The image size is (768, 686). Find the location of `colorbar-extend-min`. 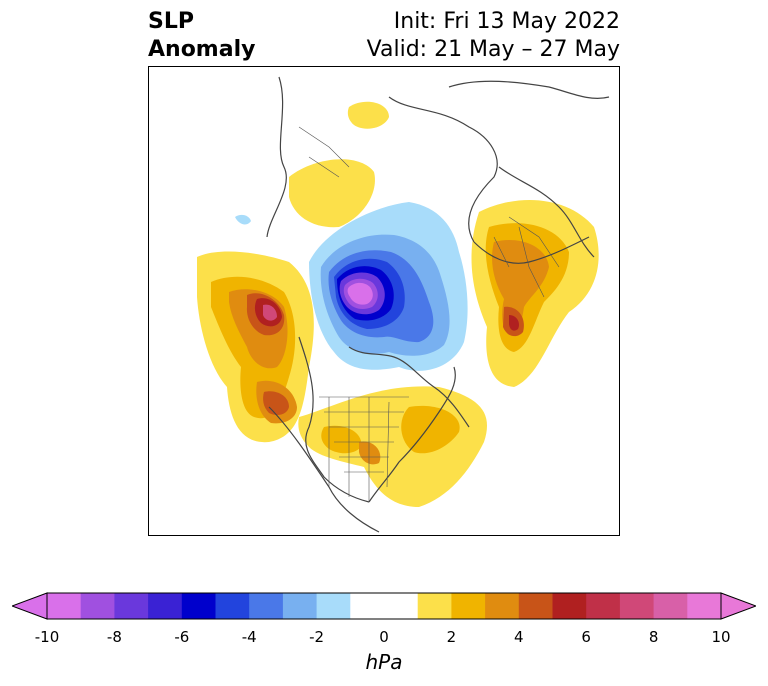

colorbar-extend-min is located at coordinates (30, 606).